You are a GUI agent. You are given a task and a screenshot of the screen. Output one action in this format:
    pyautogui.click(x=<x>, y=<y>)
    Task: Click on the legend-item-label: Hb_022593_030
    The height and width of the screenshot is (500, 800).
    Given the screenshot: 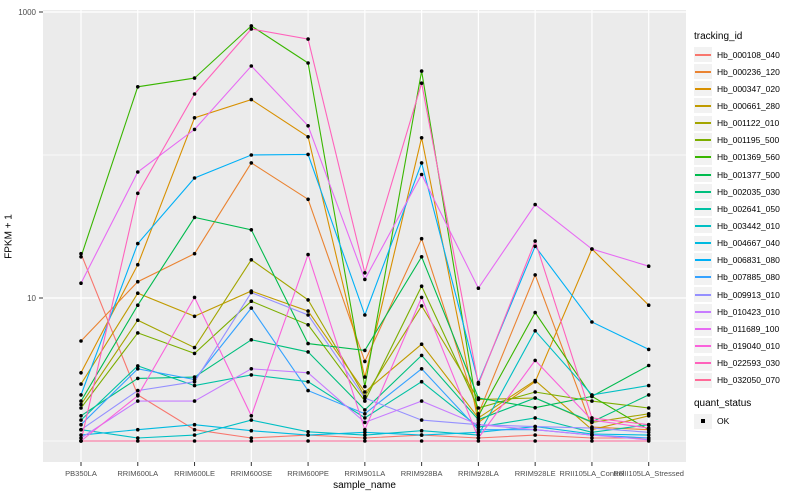 What is the action you would take?
    pyautogui.click(x=748, y=363)
    